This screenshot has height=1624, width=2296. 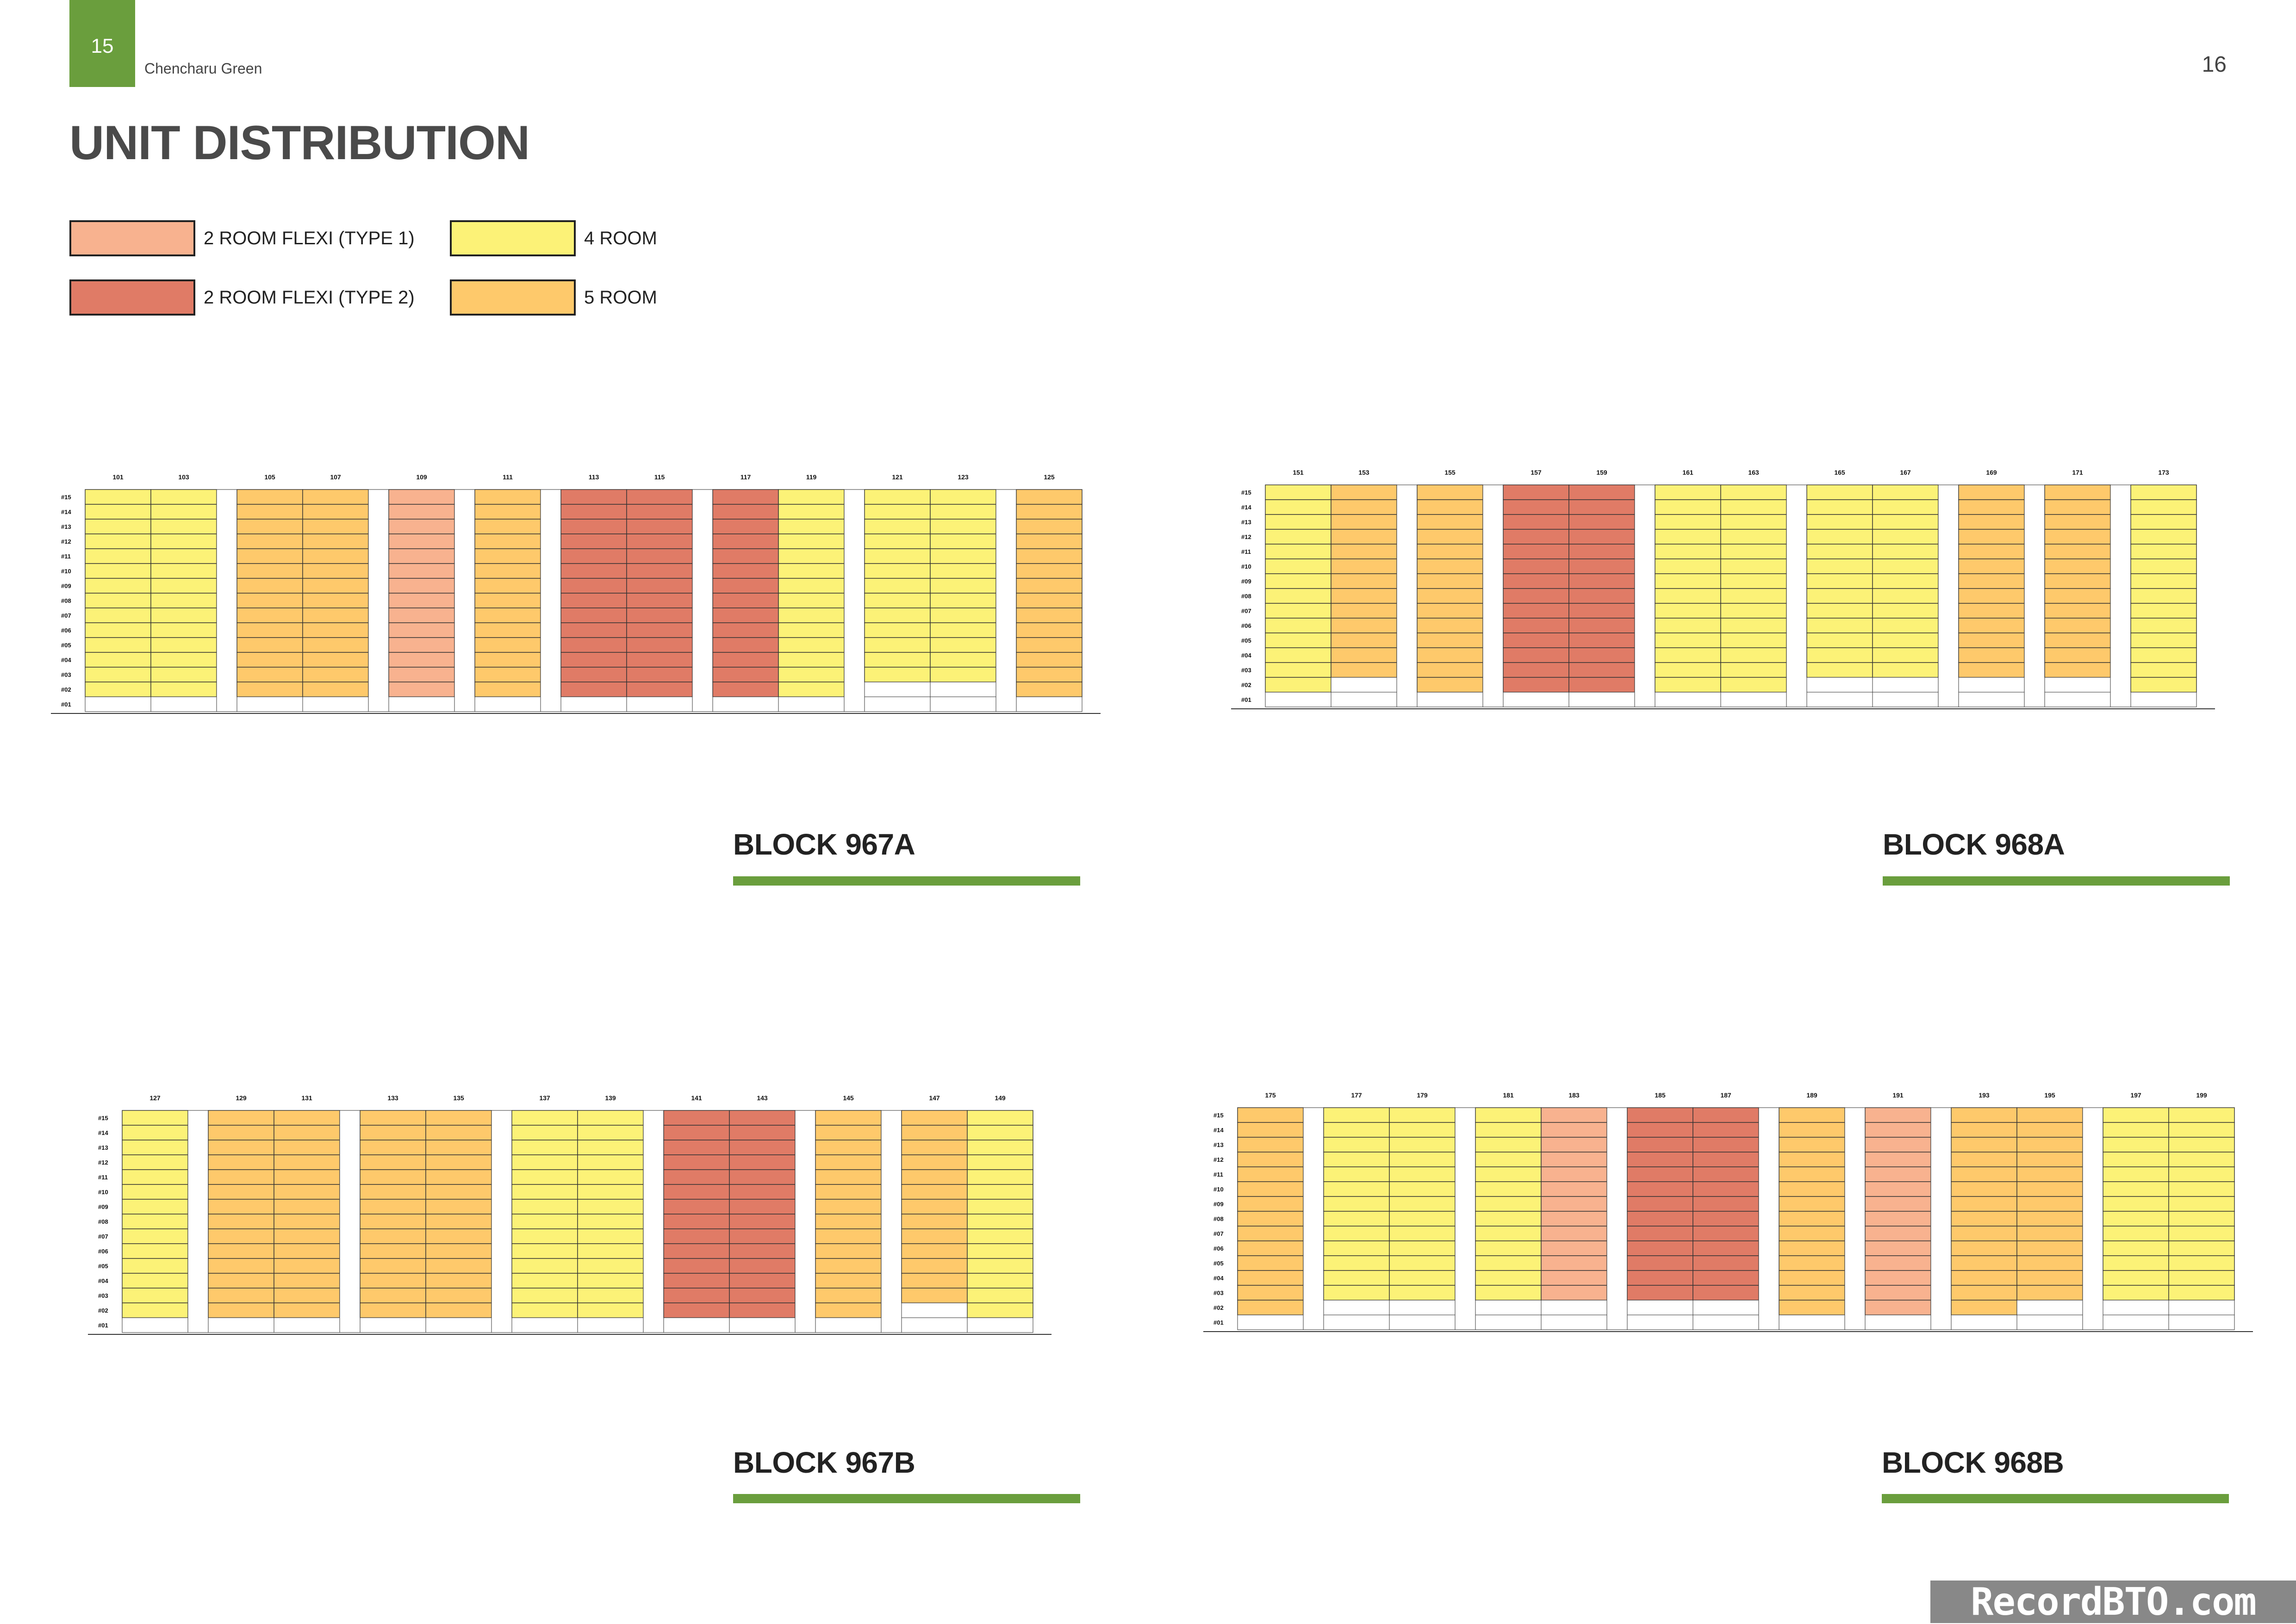 I want to click on floor-label: #03, so click(x=1218, y=1292).